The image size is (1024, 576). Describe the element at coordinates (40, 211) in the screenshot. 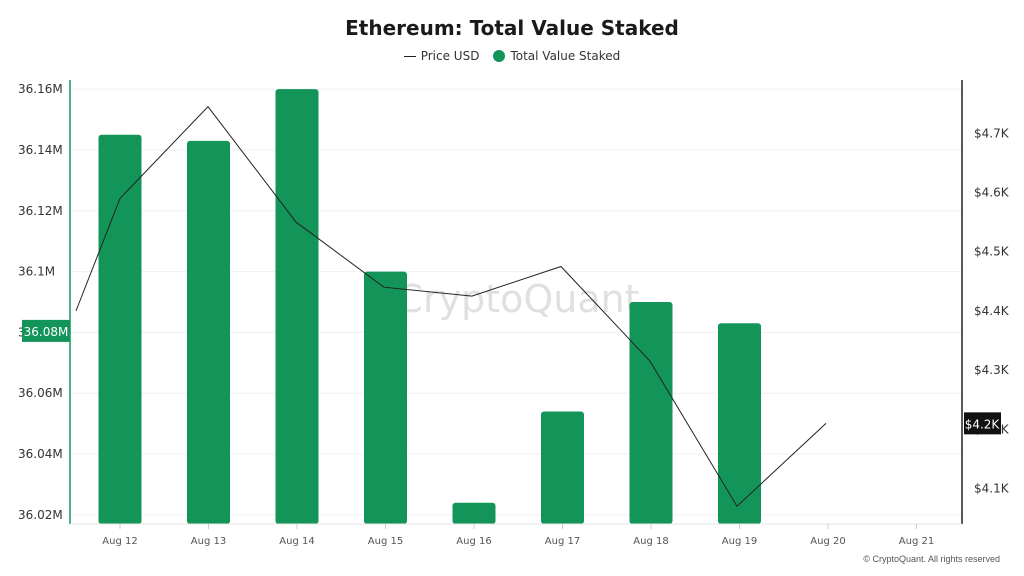

I see `left-tick-label: 36.12M` at that location.